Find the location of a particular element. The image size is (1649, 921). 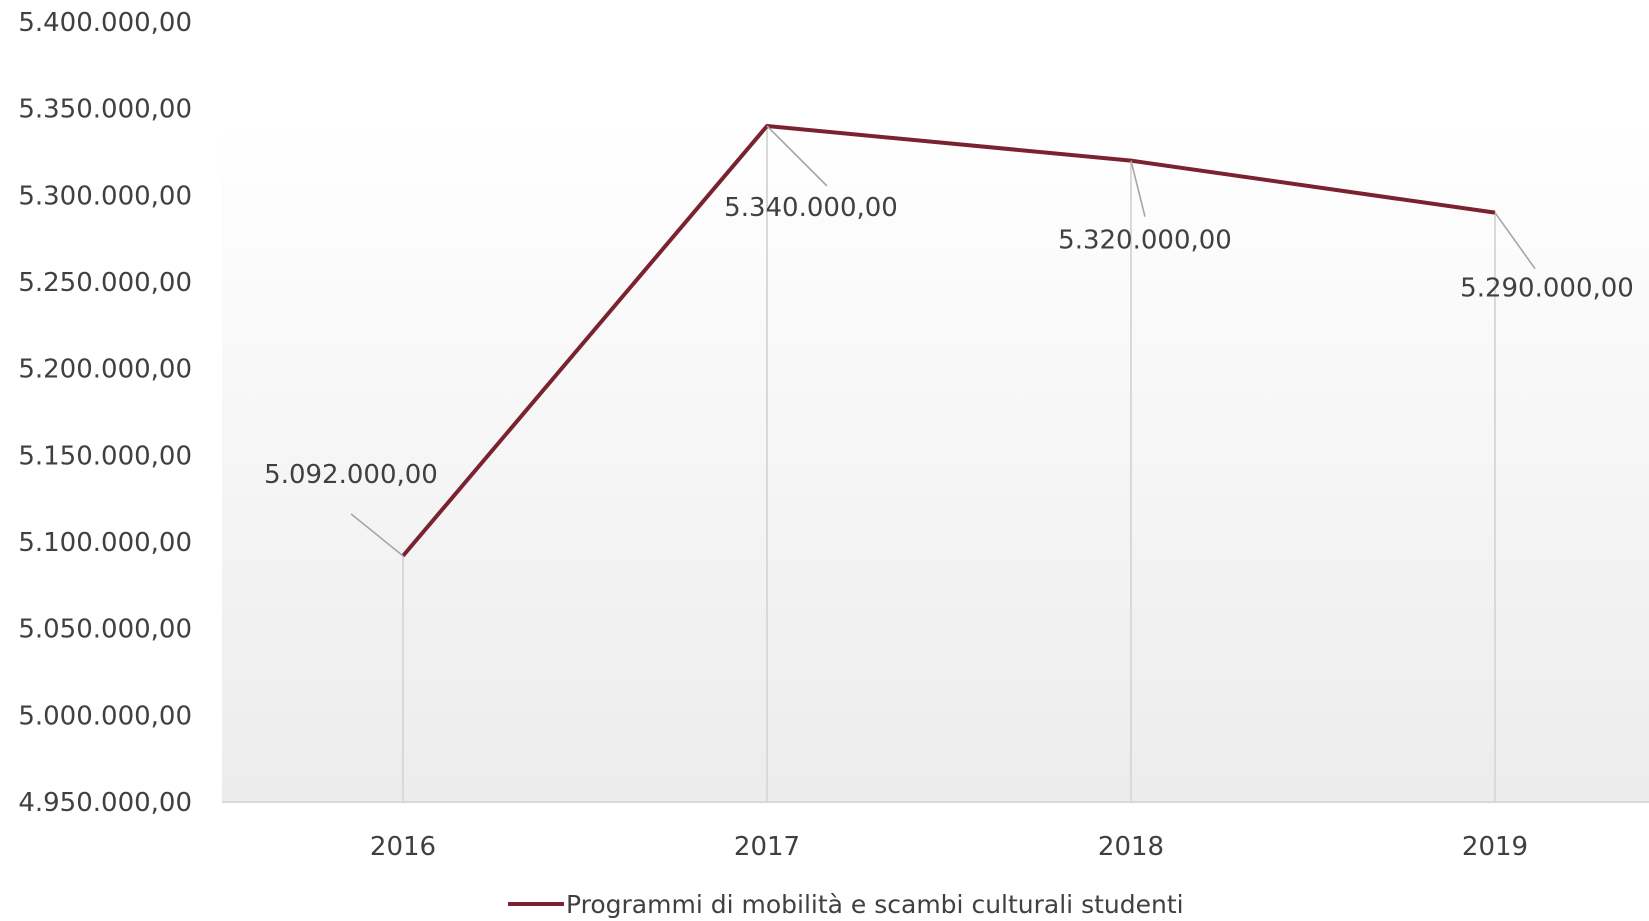

data-label: 5.340.000,00 is located at coordinates (811, 208).